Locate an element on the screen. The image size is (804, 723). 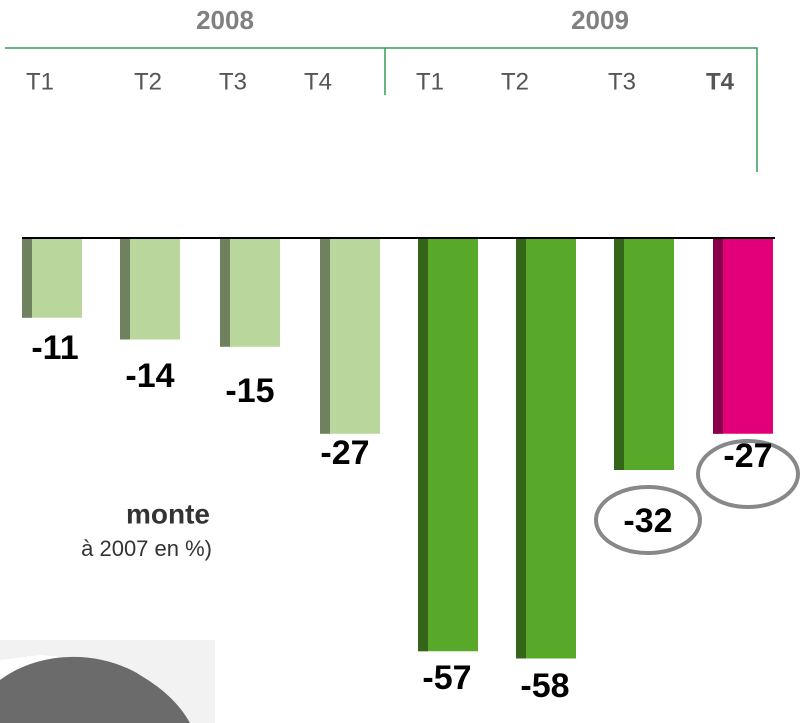
car-image is located at coordinates (95, 689).